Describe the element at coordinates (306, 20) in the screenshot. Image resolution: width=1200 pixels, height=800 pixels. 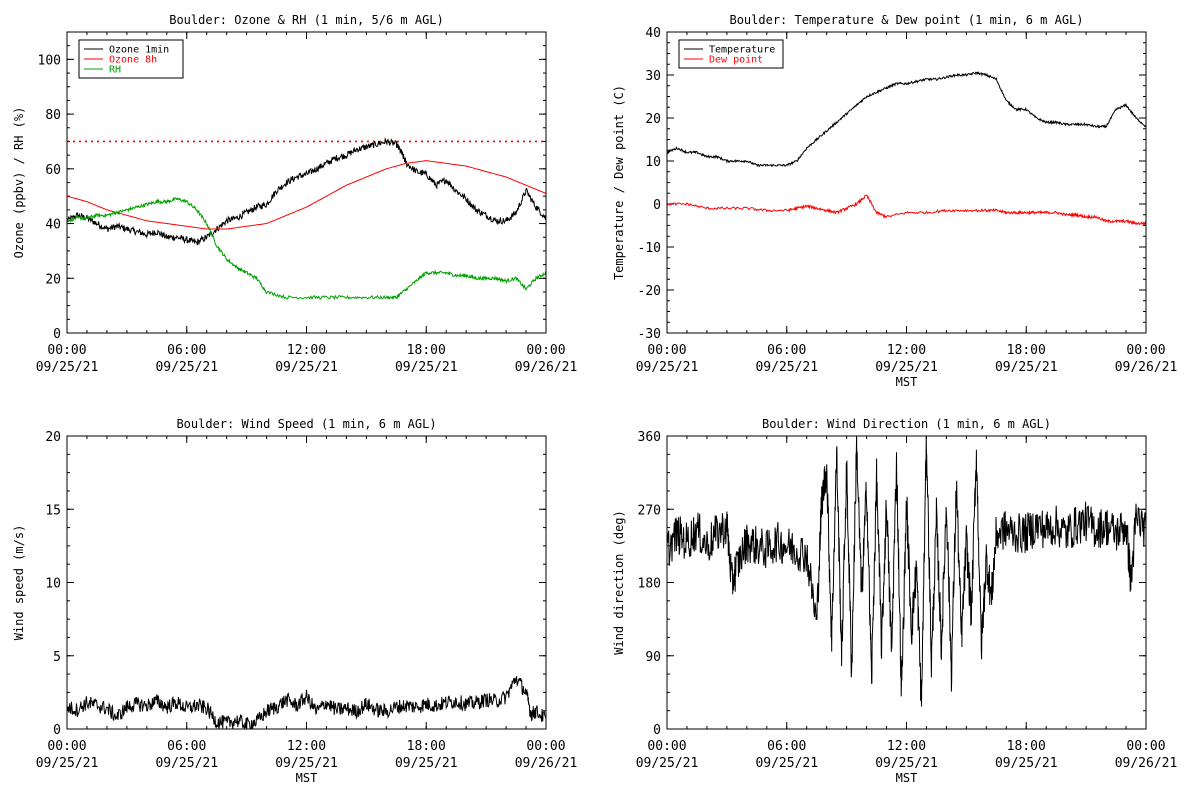
I see `chart-title: Boulder: Ozone & RH (1 min, 5/6 m AGL)` at that location.